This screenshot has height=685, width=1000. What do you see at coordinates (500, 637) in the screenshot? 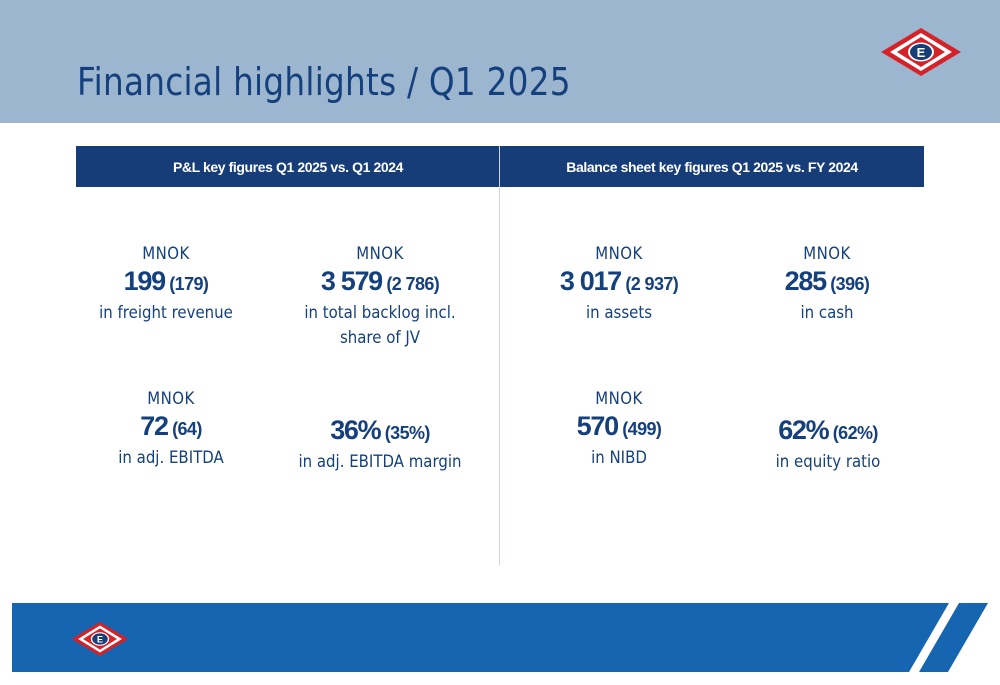
I see `footer-band` at bounding box center [500, 637].